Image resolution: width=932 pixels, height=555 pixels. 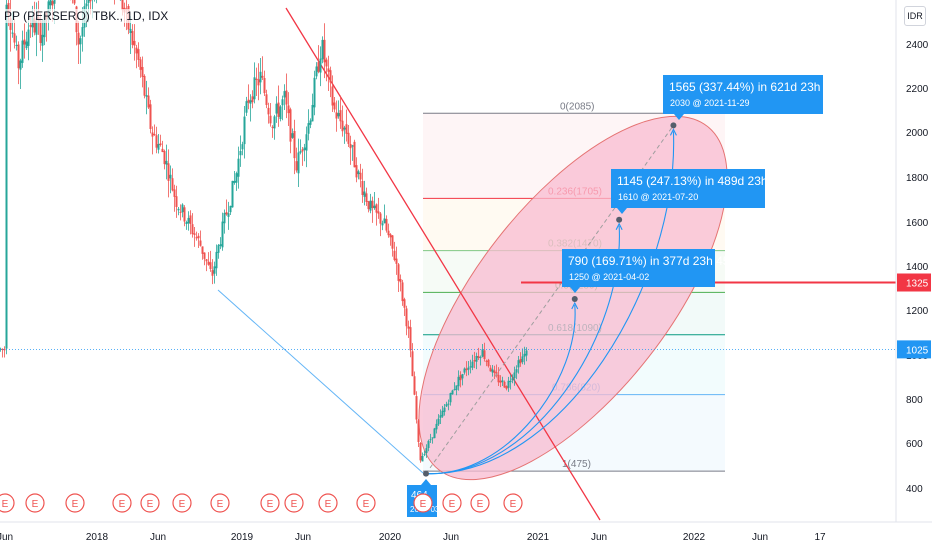 What do you see at coordinates (658, 197) in the screenshot?
I see `callout-sub-text: 1610 @ 2021-07-20` at bounding box center [658, 197].